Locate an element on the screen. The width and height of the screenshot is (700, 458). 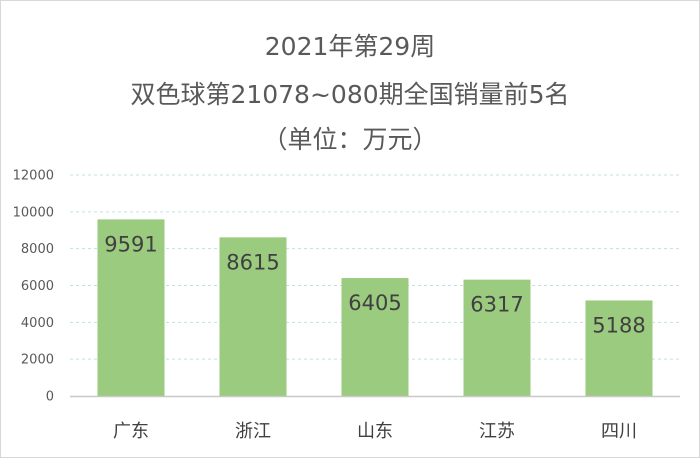
data-label: 6405 is located at coordinates (374, 303).